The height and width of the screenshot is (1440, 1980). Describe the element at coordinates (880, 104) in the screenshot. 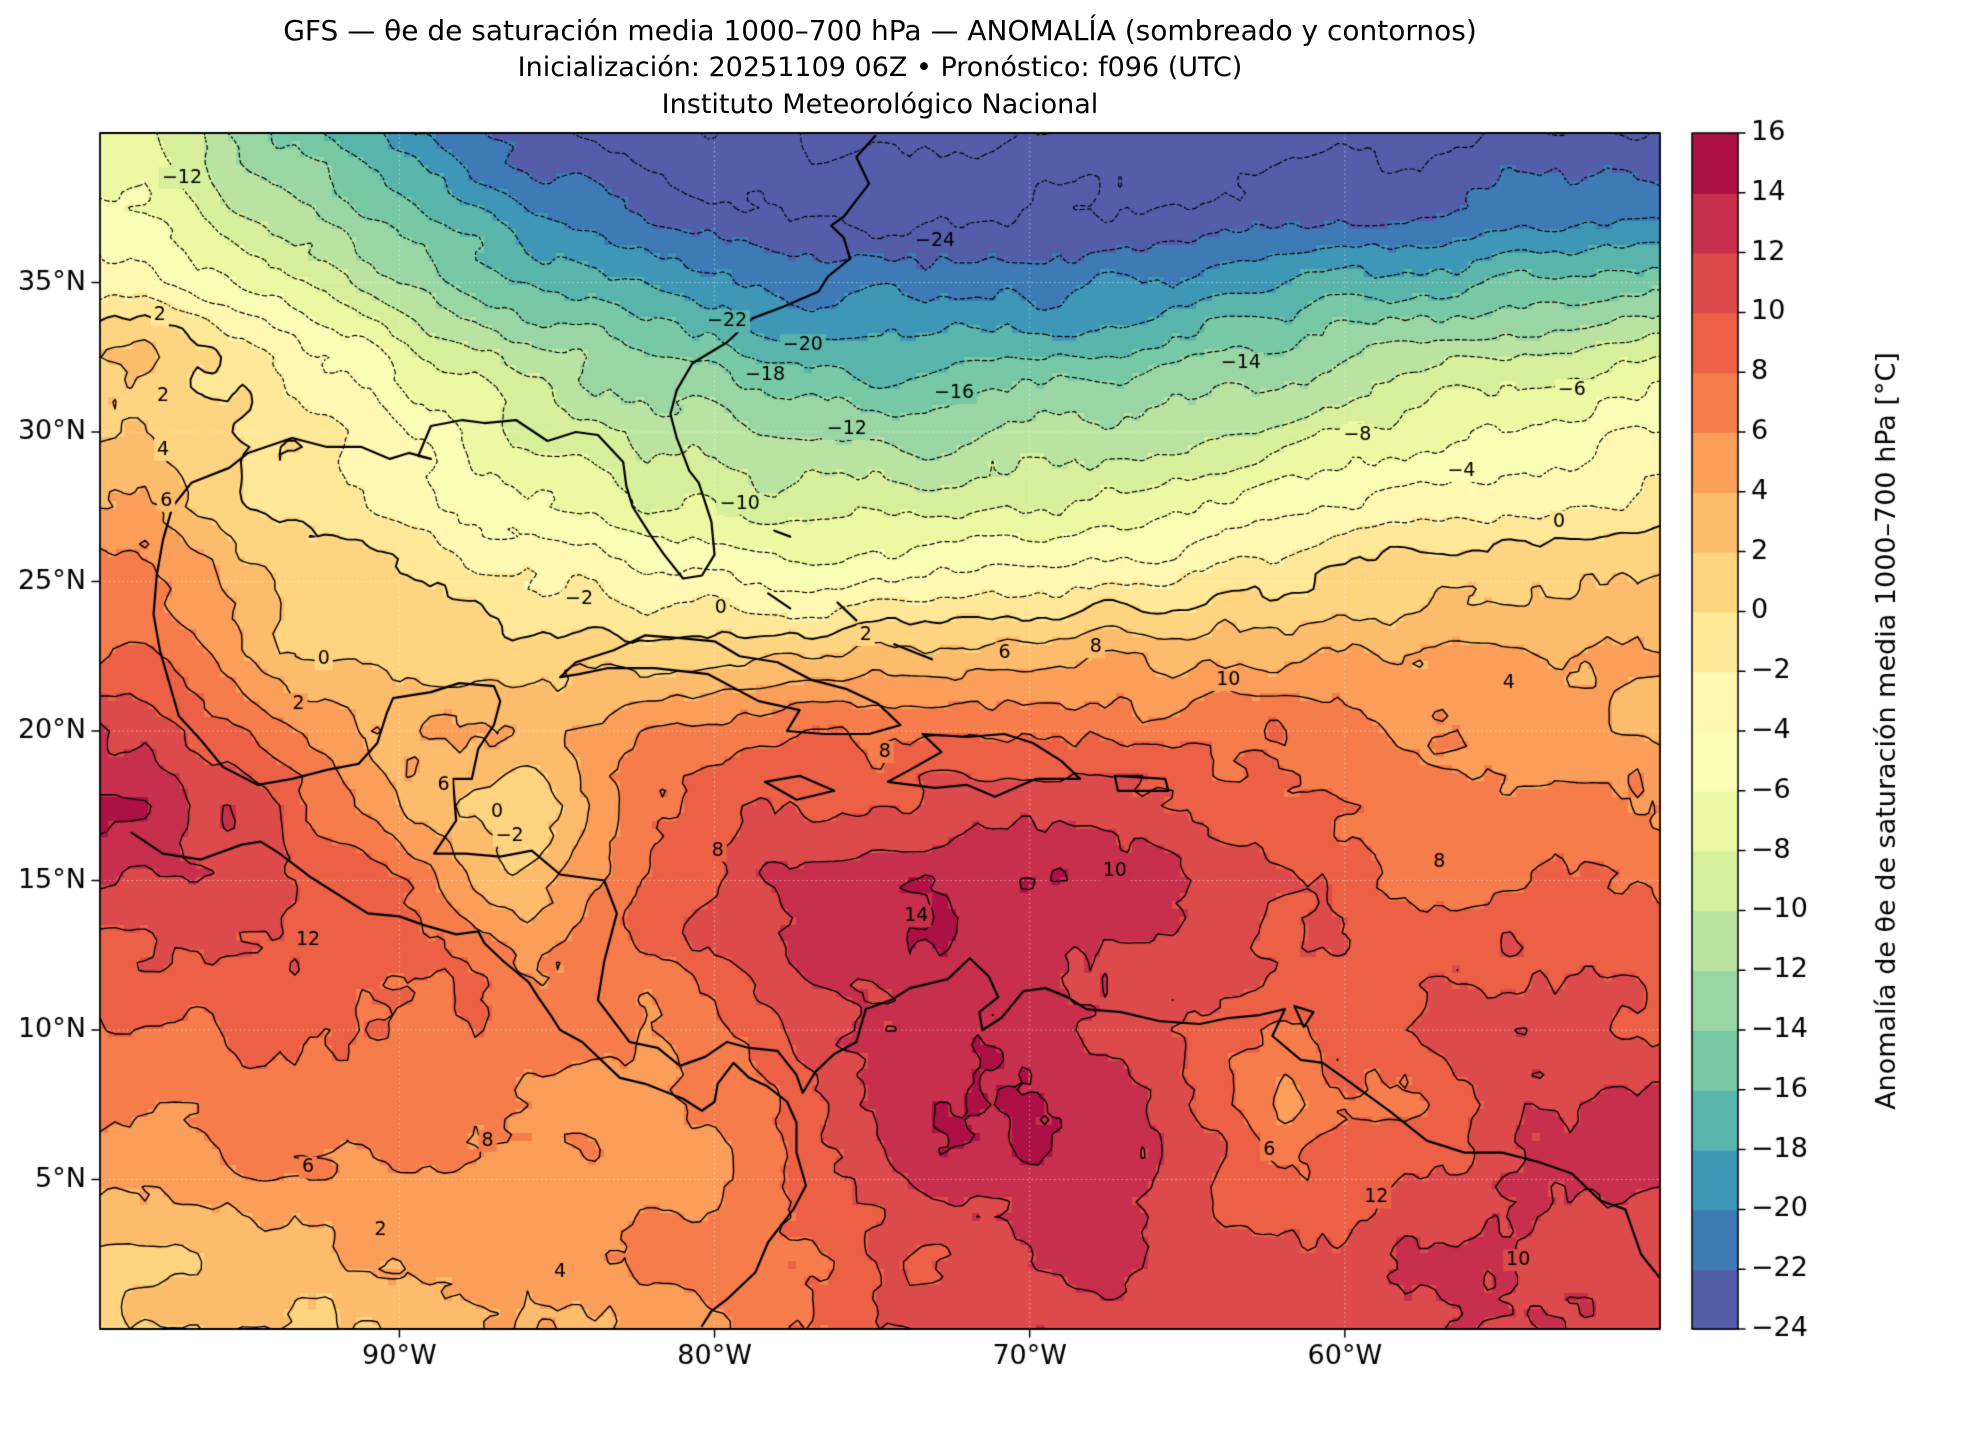

I see `chart-institution: Instituto Meteorológico Nacional` at that location.